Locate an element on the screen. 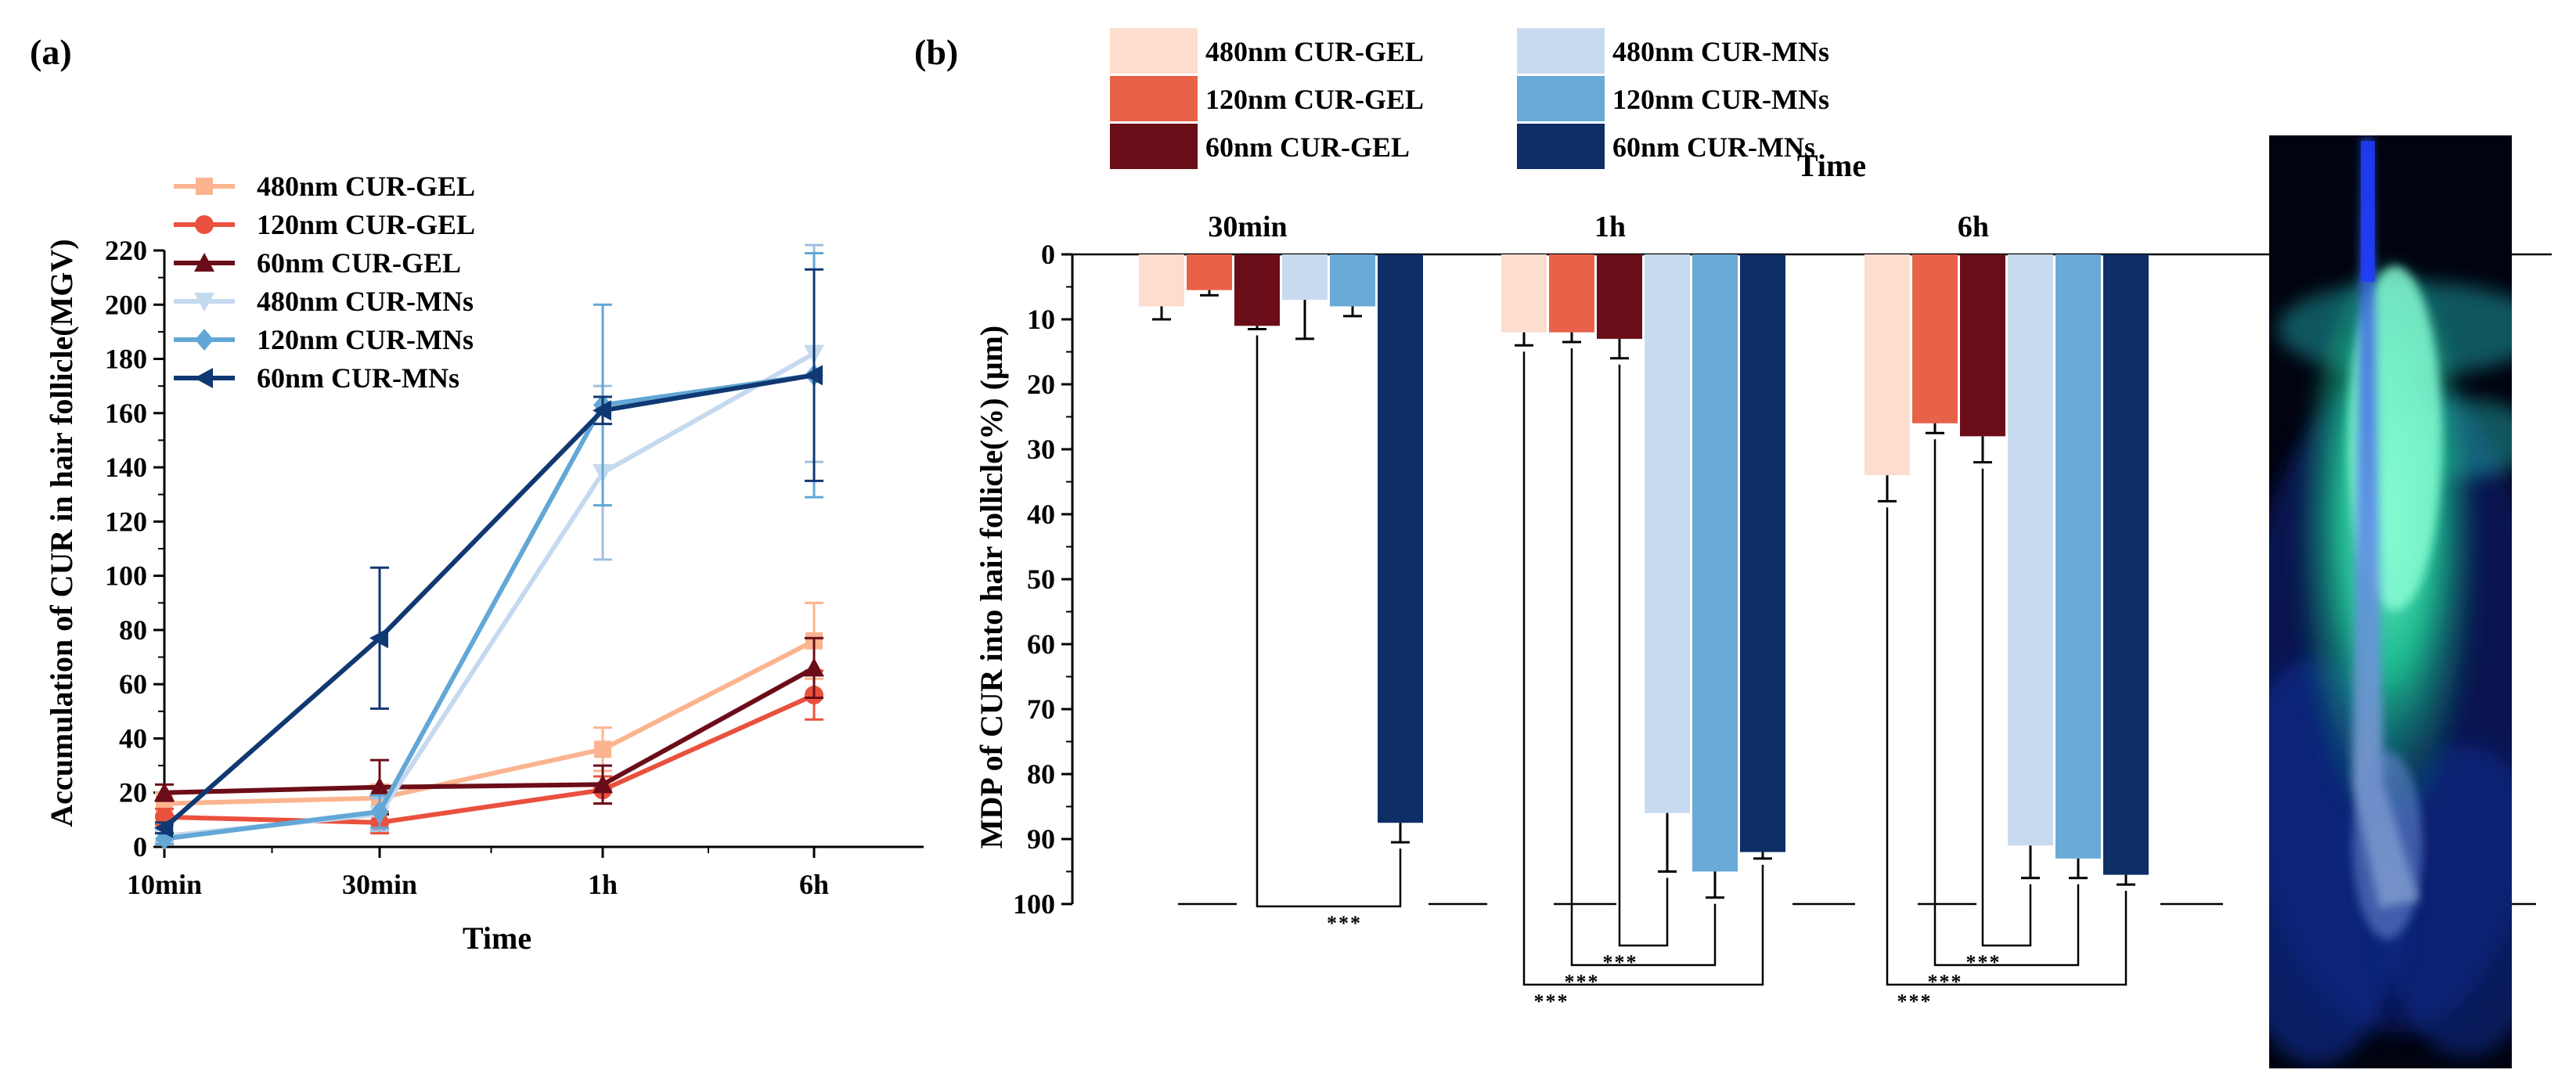  group-label: 30min is located at coordinates (1247, 227).